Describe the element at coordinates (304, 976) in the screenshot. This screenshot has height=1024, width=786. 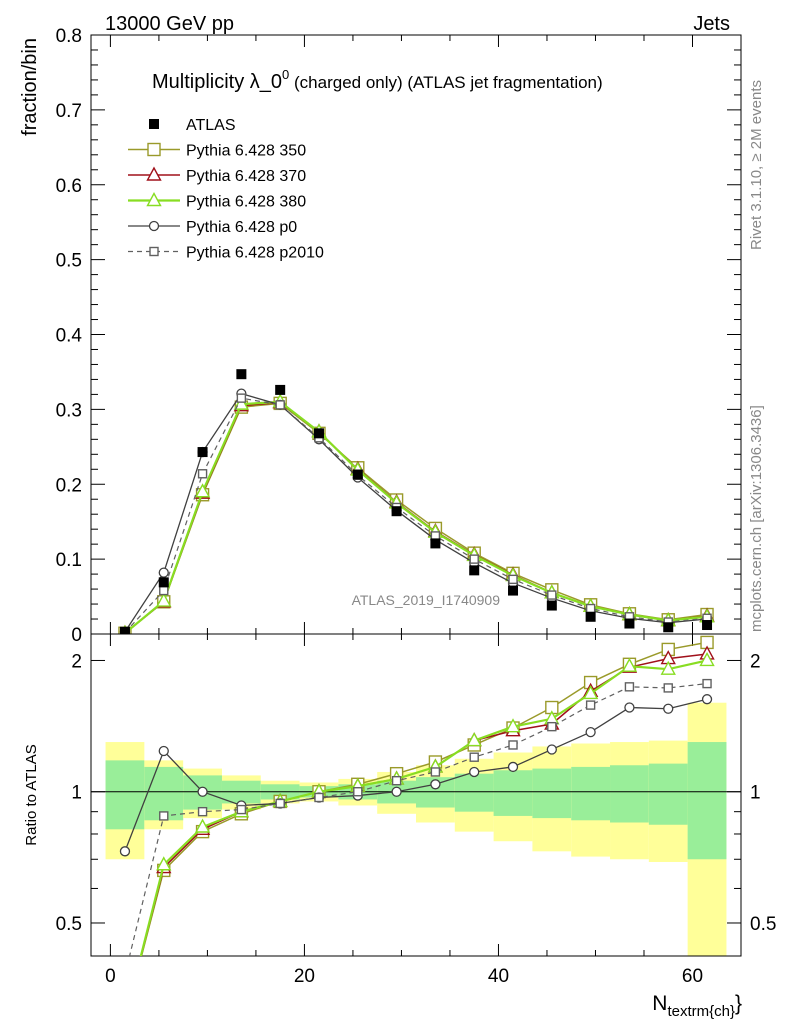
I see `x-tick-label: 20` at that location.